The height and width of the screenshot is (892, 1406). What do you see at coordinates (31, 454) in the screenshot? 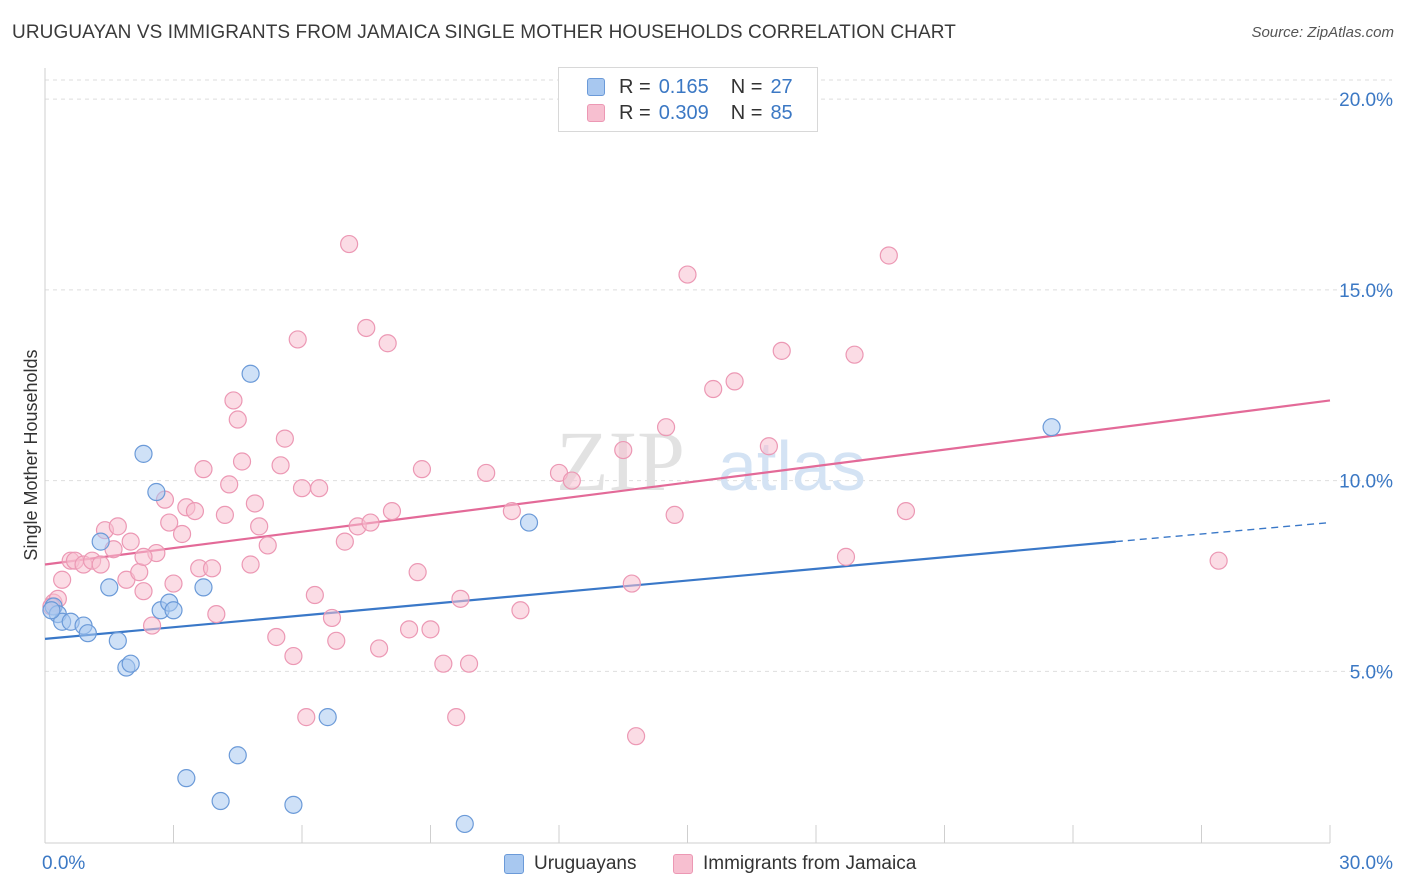
I see `y-axis-label: Single Mother Households` at bounding box center [31, 454].